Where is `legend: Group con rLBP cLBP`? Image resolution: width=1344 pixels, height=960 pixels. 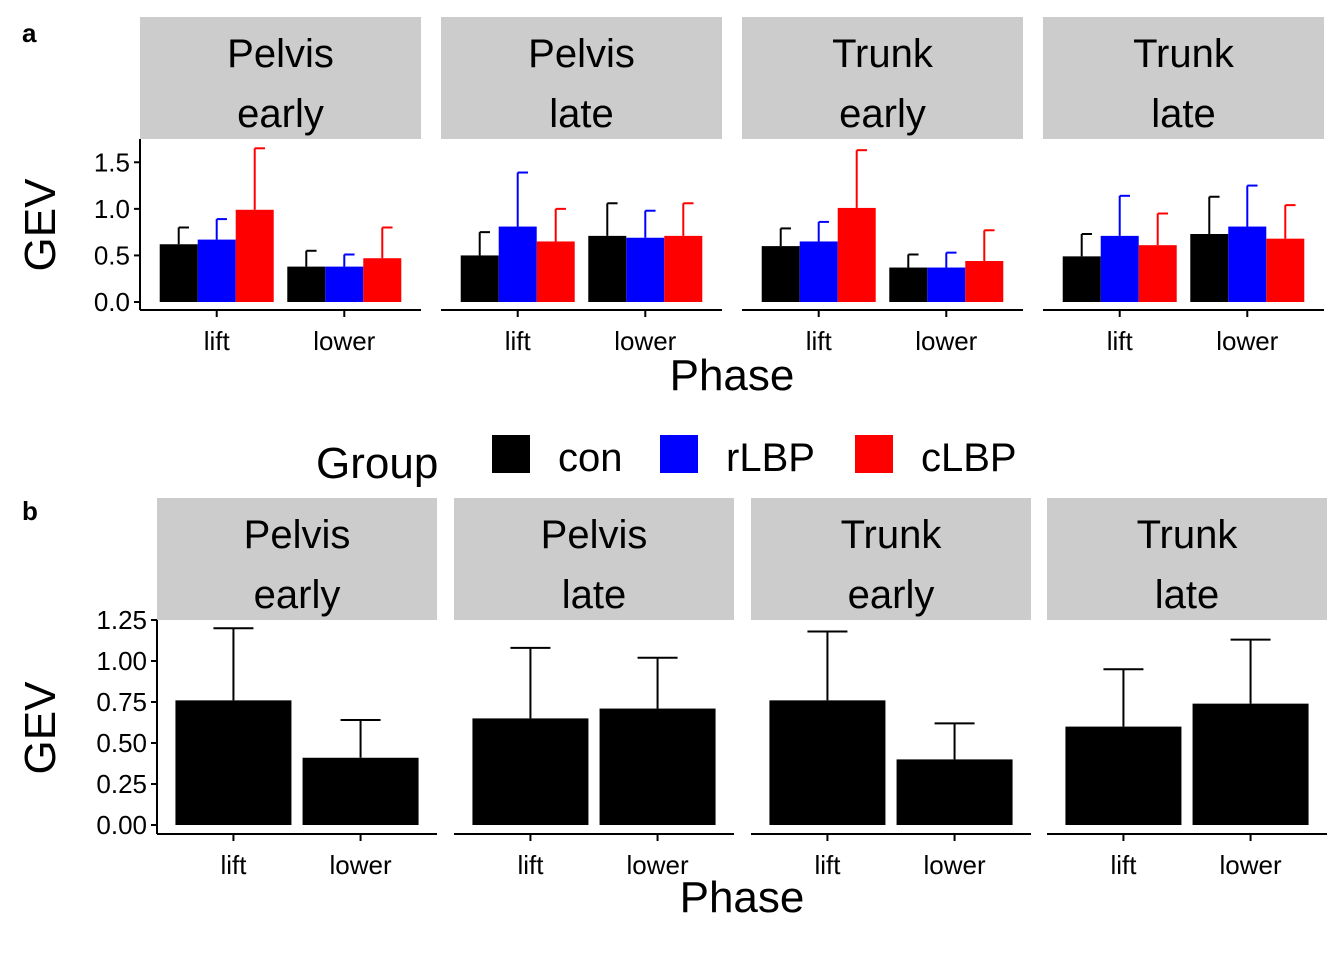
legend: Group con rLBP cLBP is located at coordinates (666, 461).